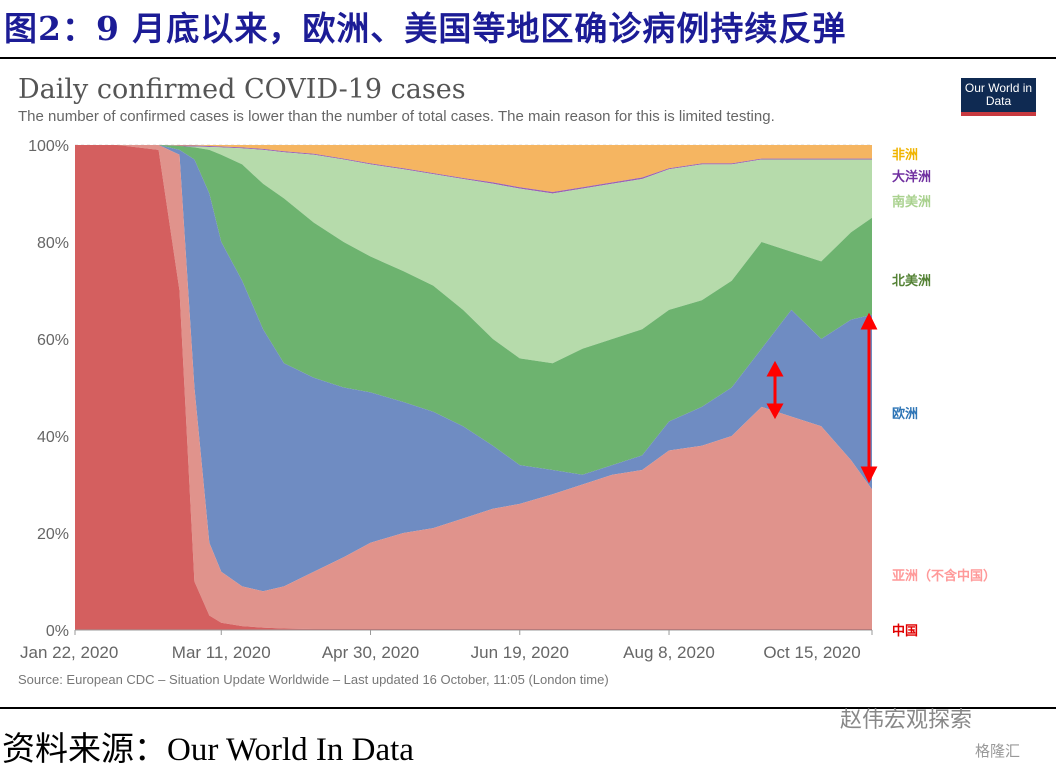 Image resolution: width=1056 pixels, height=770 pixels. I want to click on bottom-divider, so click(528, 708).